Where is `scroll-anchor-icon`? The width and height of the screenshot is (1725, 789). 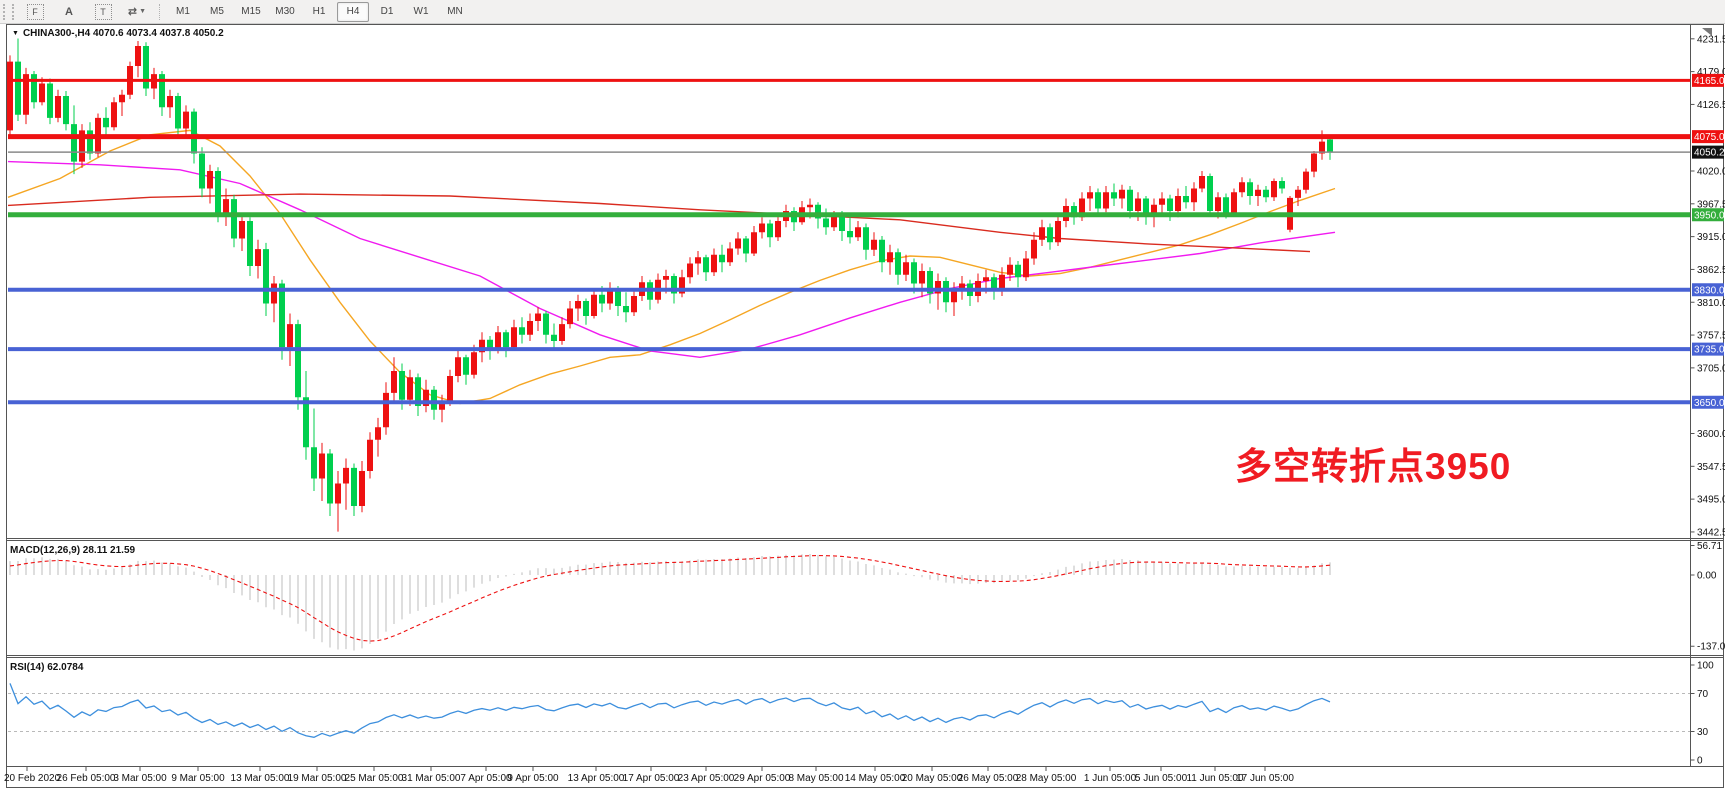
scroll-anchor-icon is located at coordinates (1707, 32).